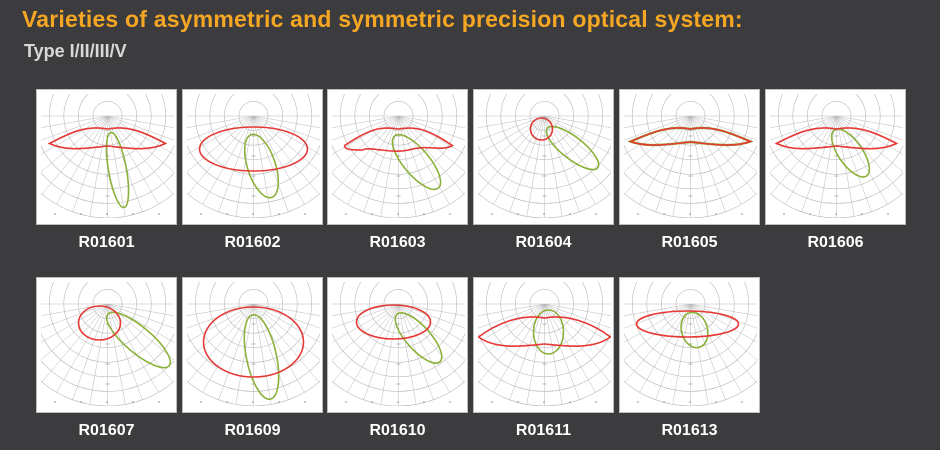 This screenshot has height=450, width=940. What do you see at coordinates (397, 242) in the screenshot?
I see `diagram-code-label: R01603` at bounding box center [397, 242].